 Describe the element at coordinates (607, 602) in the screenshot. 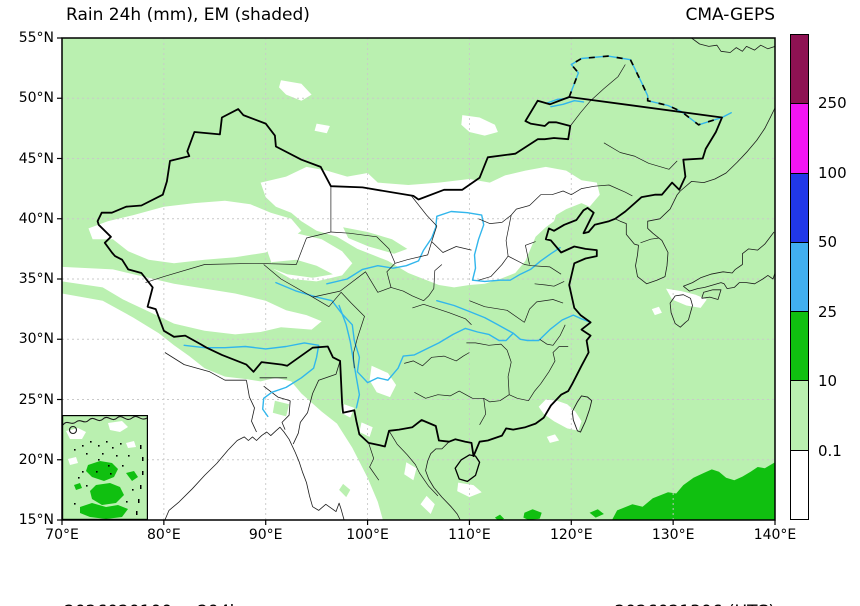

I see `footer-valid-utc: 2026021306 (UTC)` at that location.